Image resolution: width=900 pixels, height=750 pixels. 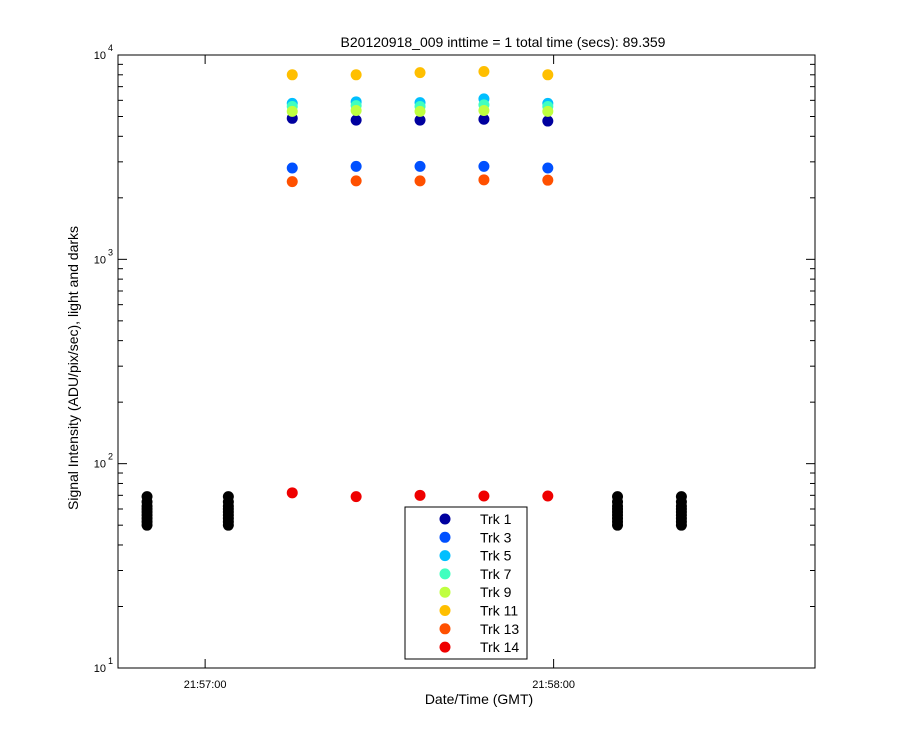 I want to click on y-tick-exponent: 4, so click(x=110, y=48).